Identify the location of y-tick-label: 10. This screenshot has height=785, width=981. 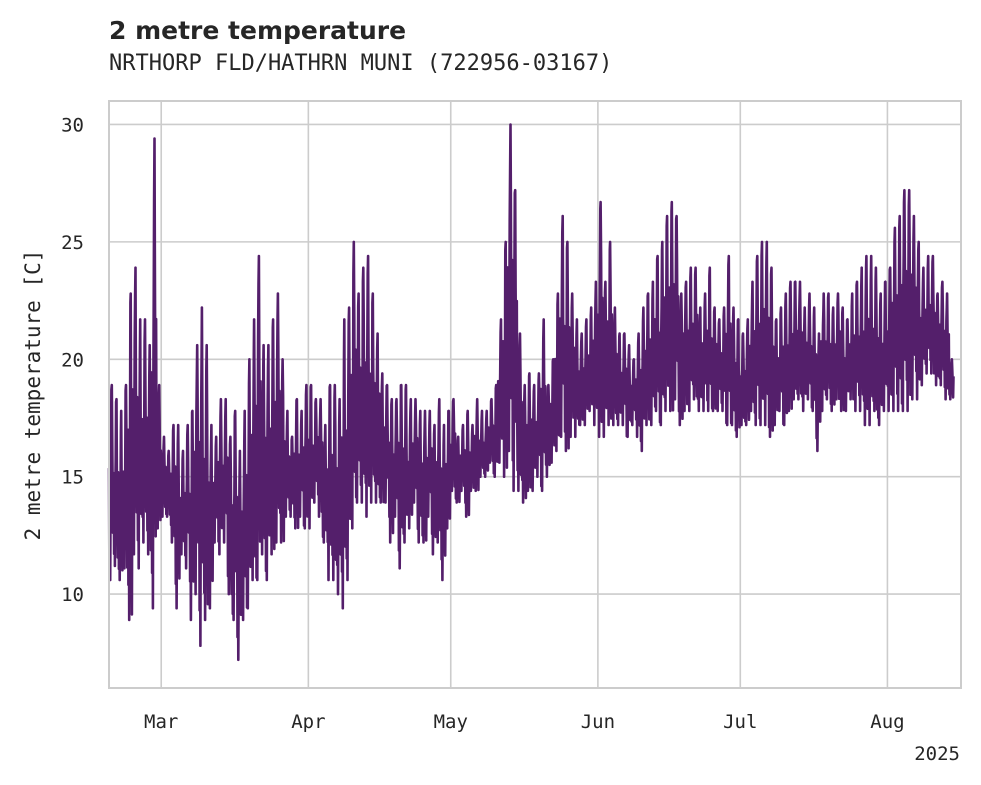
(72, 595).